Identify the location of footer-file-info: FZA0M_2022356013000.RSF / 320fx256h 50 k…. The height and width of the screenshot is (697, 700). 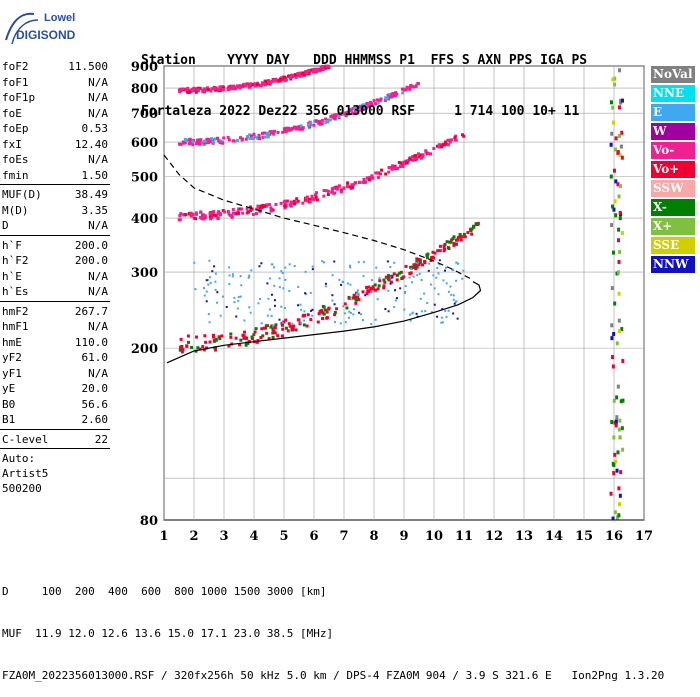
(333, 675).